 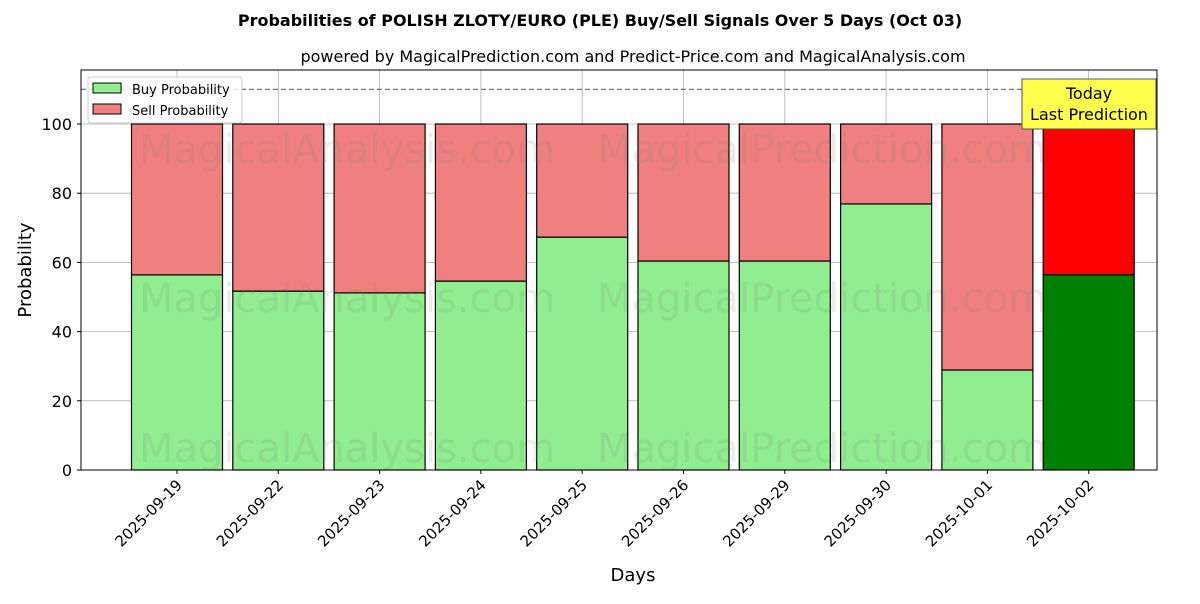 I want to click on x-tick-label: 2025-09-22, so click(x=250, y=513).